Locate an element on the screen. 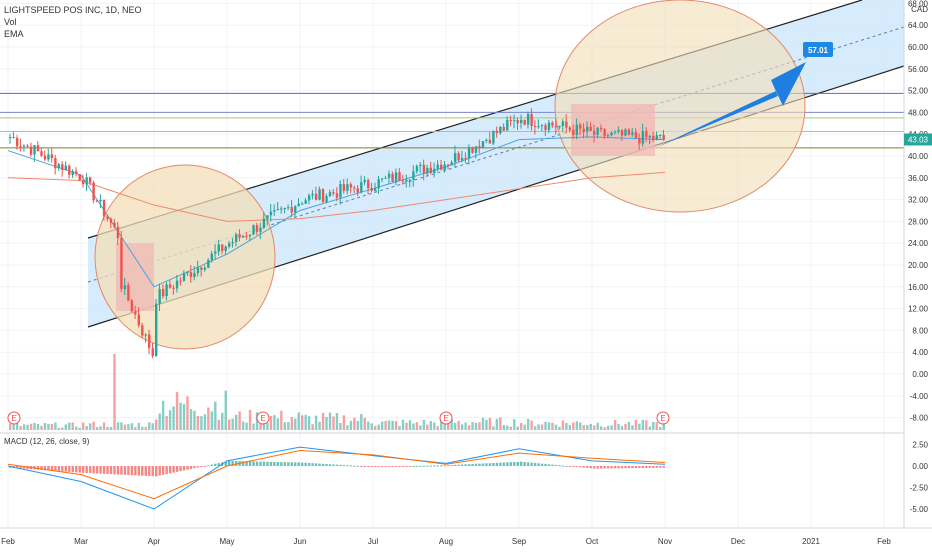 The image size is (932, 555). macd-pane: MACD (12, 26, close, 9) is located at coordinates (452, 471).